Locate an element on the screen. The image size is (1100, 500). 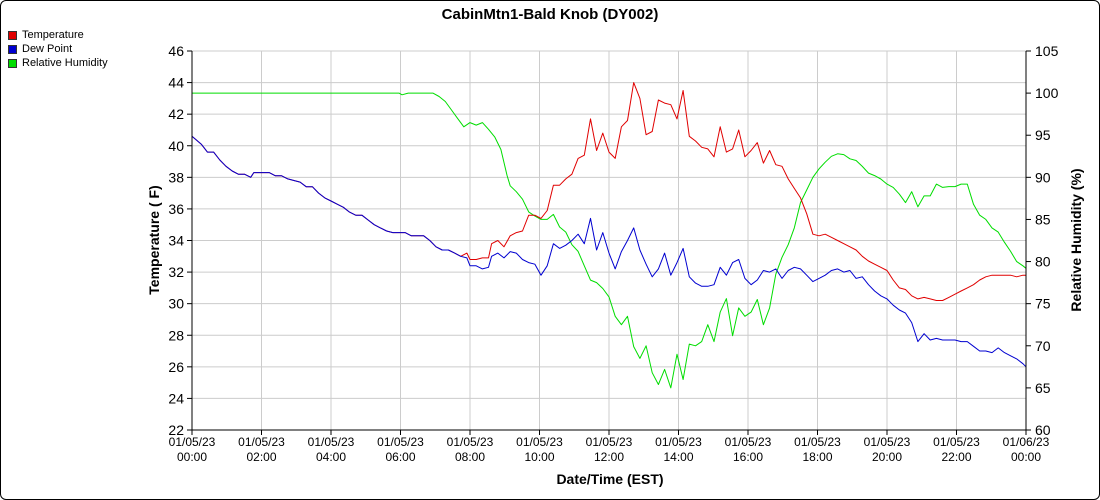
y2-tick-label: 95 is located at coordinates (1043, 135).